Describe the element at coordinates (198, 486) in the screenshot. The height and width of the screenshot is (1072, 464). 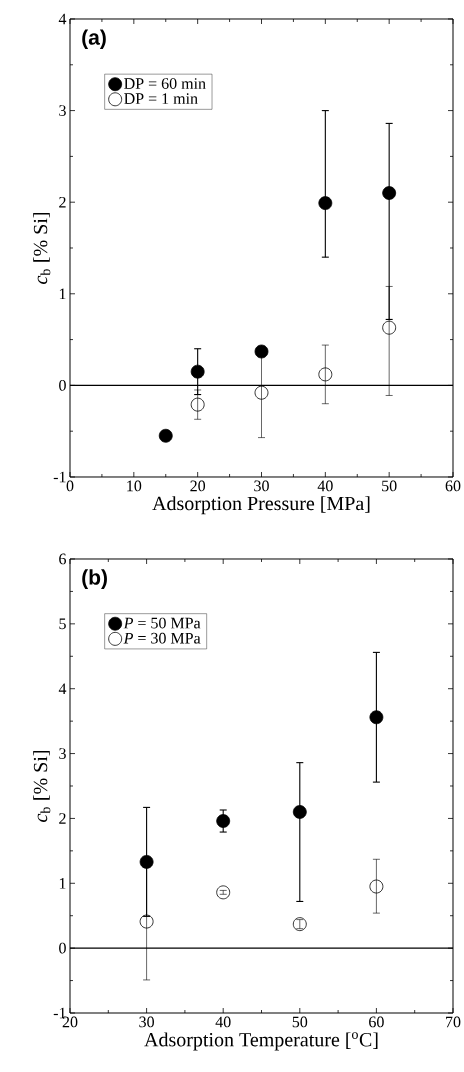
I see `x-tick-label: 20` at that location.